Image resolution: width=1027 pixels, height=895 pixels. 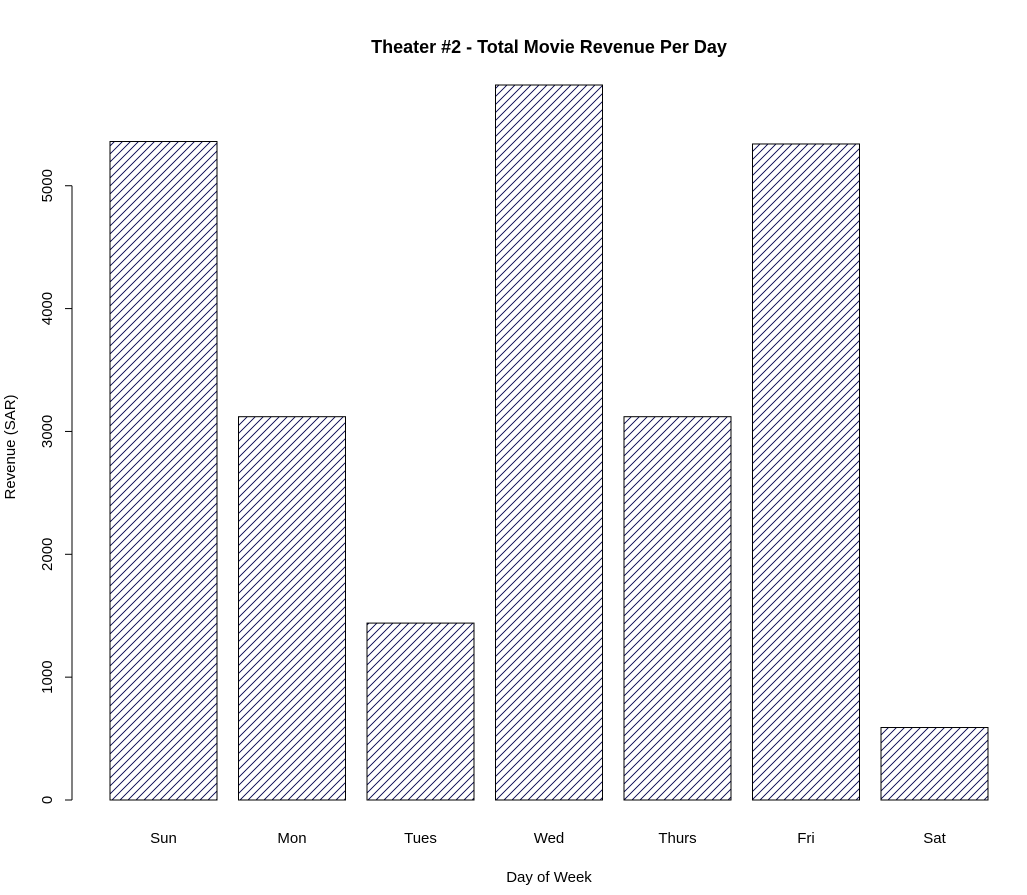 I want to click on x-axis-label: Day of Week, so click(x=549, y=877).